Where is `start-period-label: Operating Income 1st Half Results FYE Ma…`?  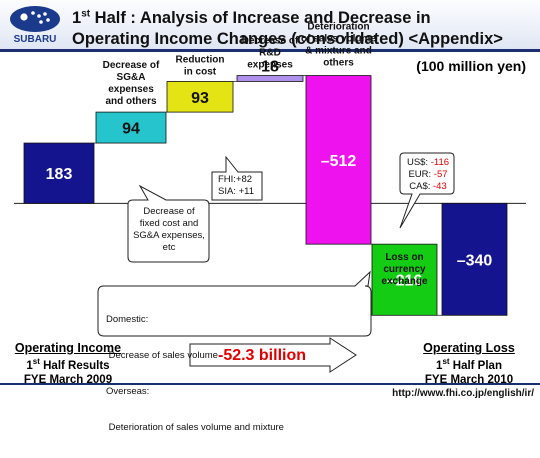
start-period-label: Operating Income 1st Half Results FYE Ma… is located at coordinates (68, 363).